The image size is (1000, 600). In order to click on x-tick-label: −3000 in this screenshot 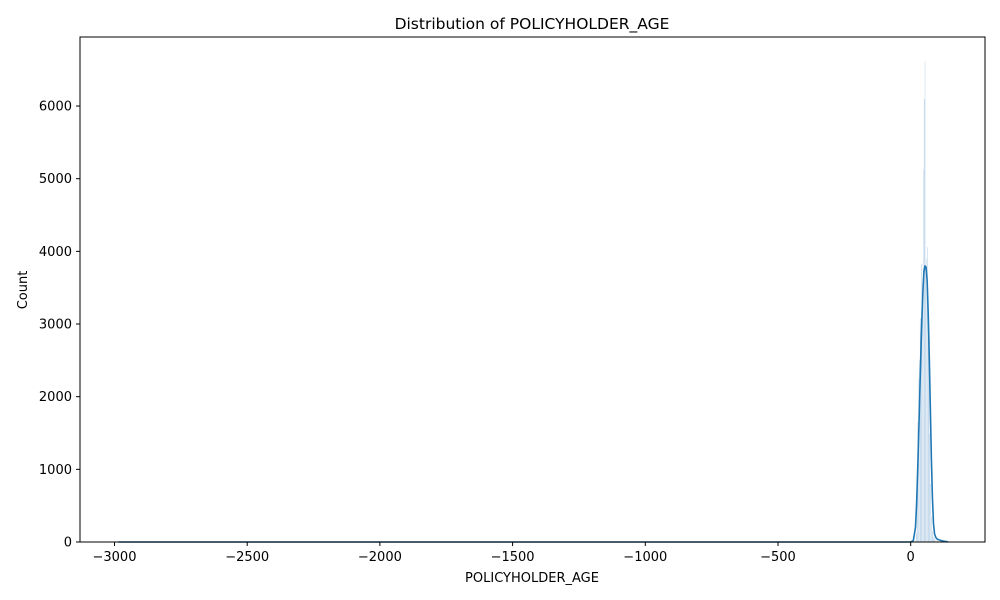, I will do `click(115, 557)`.